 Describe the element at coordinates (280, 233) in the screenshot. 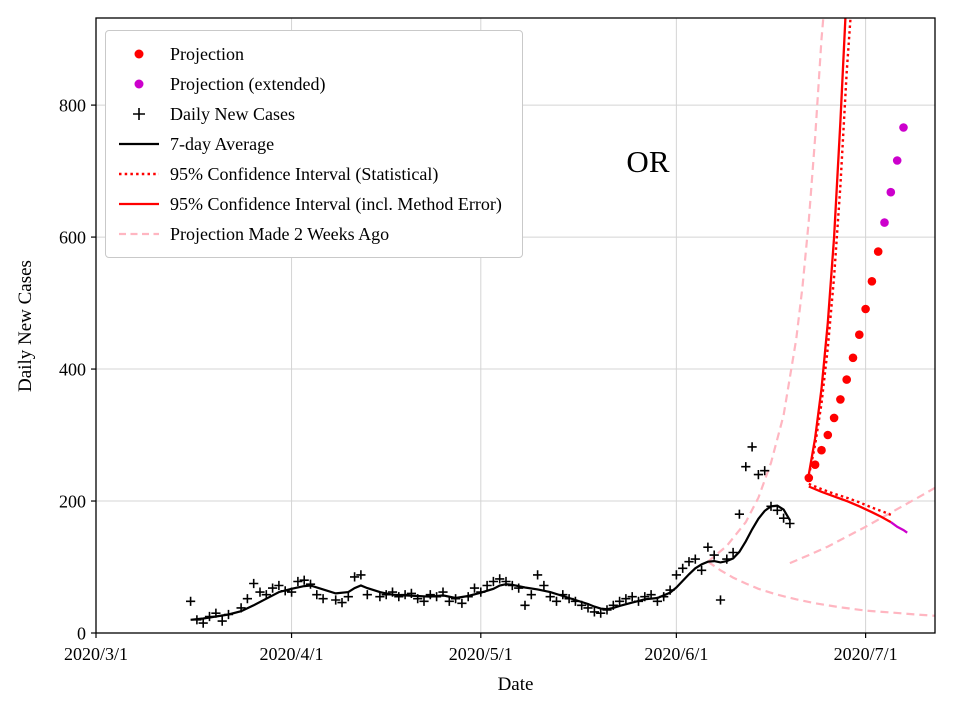

I see `legend-item-label: Projection Made 2 Weeks Ago` at that location.